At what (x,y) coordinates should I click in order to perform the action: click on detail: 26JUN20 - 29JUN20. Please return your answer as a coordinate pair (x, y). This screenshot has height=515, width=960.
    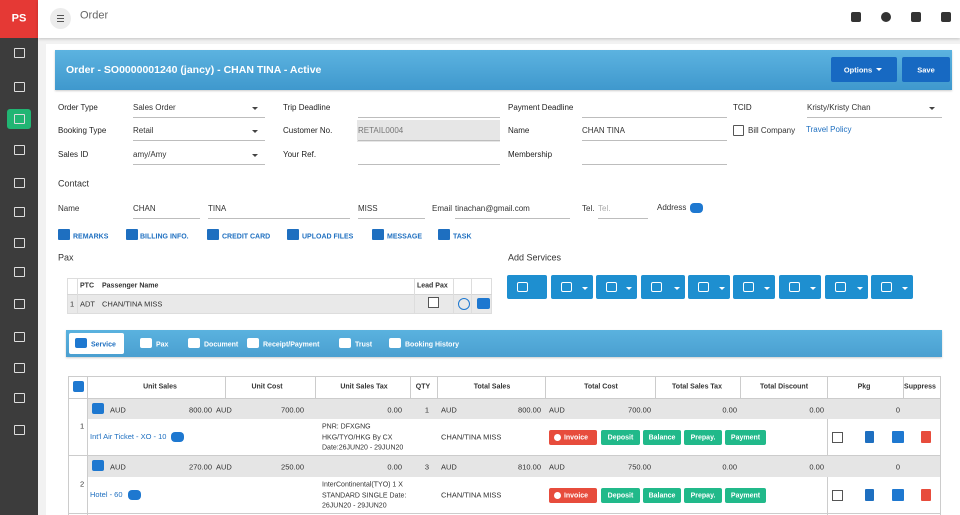
    Looking at the image, I should click on (354, 506).